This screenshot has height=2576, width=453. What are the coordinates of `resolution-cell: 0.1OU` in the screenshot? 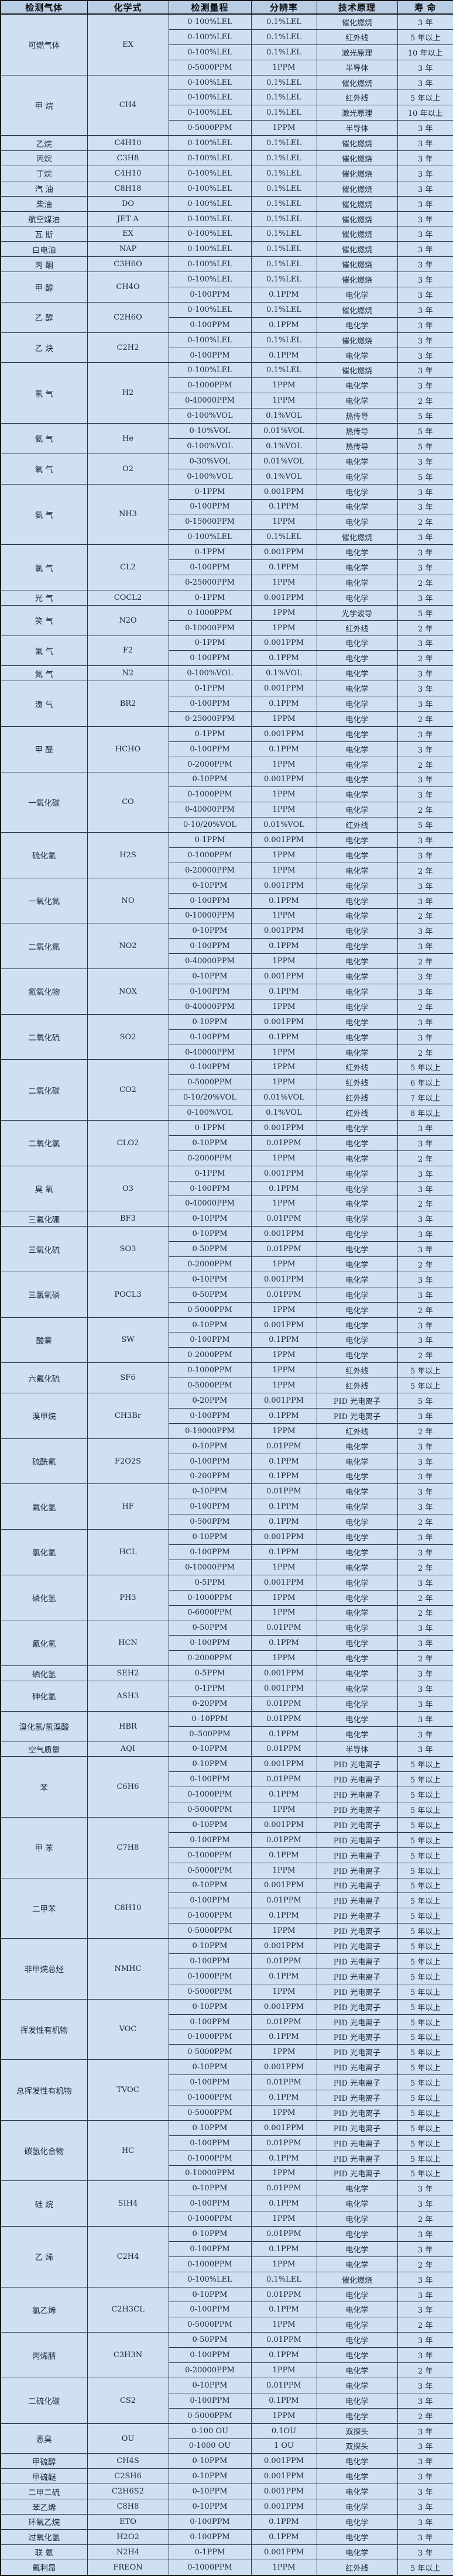 It's located at (284, 2431).